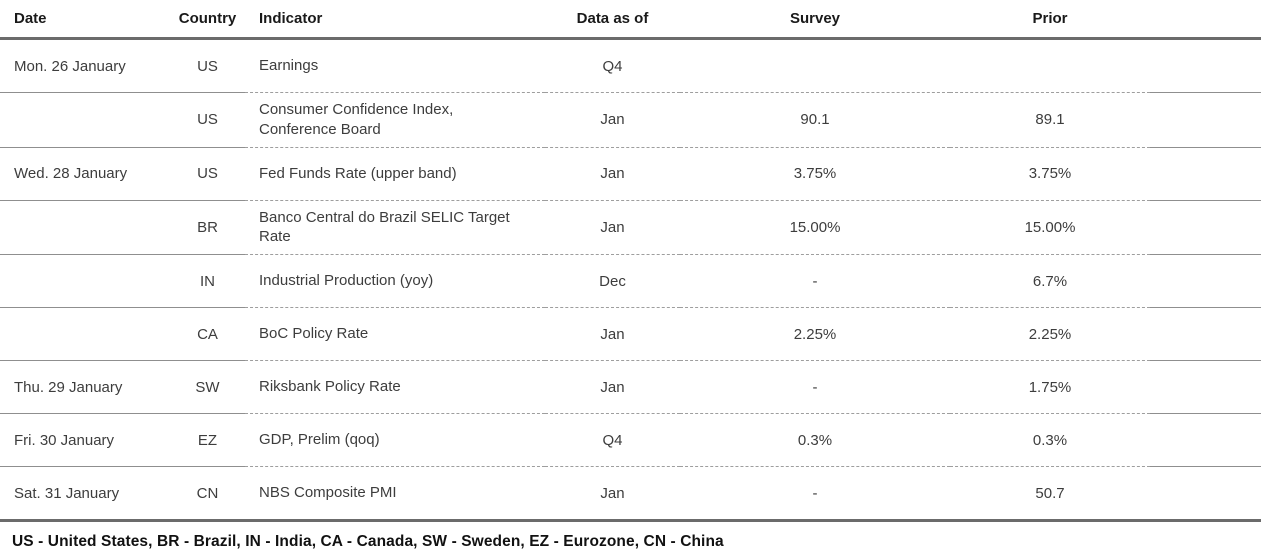  What do you see at coordinates (395, 334) in the screenshot?
I see `cell-indicator: BoC Policy Rate` at bounding box center [395, 334].